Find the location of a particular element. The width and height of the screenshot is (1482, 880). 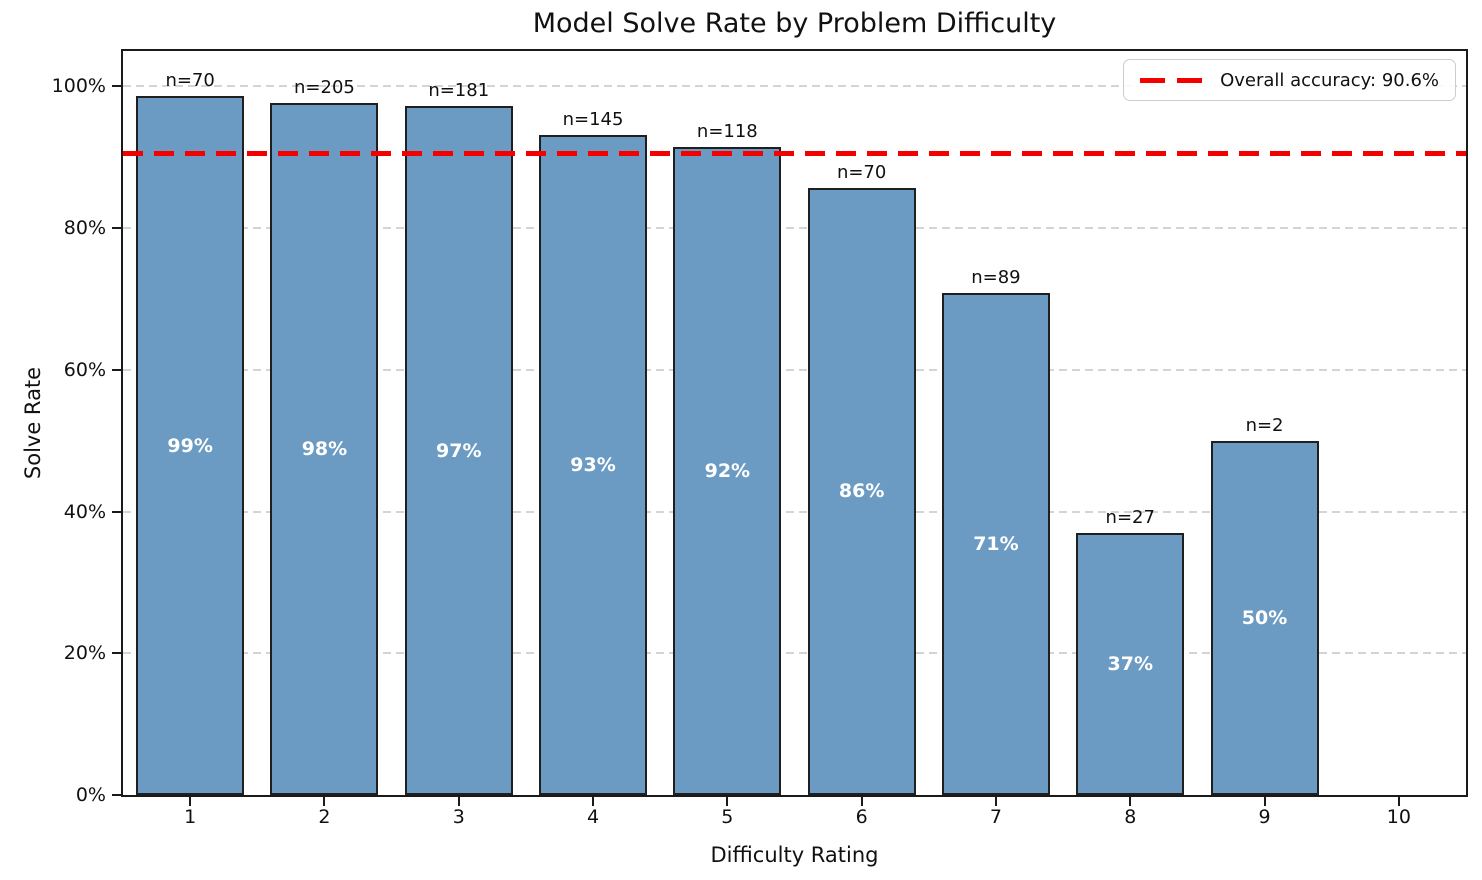

bar-difficulty-3: 97% is located at coordinates (458, 450).